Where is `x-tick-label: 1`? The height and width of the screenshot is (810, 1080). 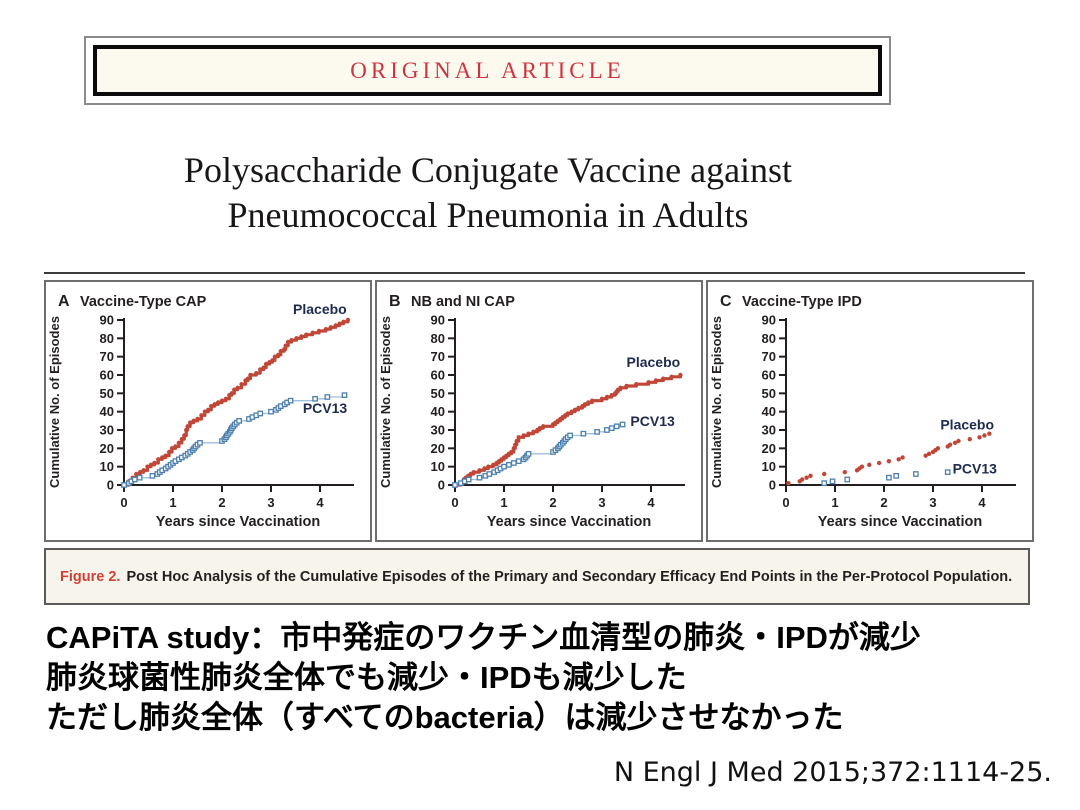
x-tick-label: 1 is located at coordinates (834, 502).